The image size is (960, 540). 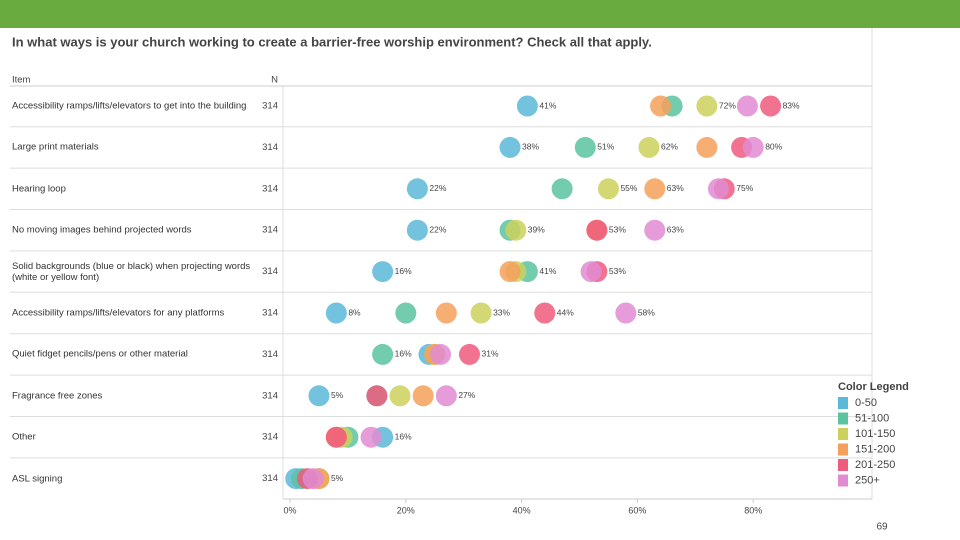 I want to click on legend-label: 250+, so click(x=867, y=480).